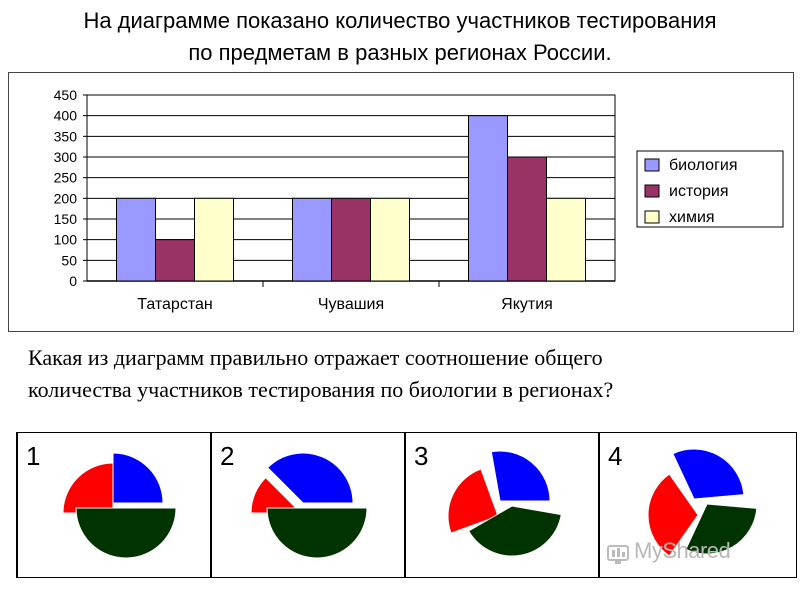  I want to click on option-number: 2, so click(227, 456).